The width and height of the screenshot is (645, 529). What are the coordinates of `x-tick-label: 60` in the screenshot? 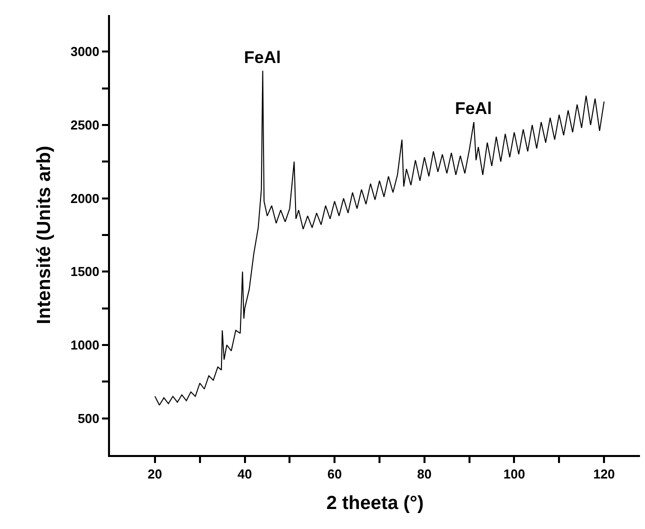 It's located at (334, 474).